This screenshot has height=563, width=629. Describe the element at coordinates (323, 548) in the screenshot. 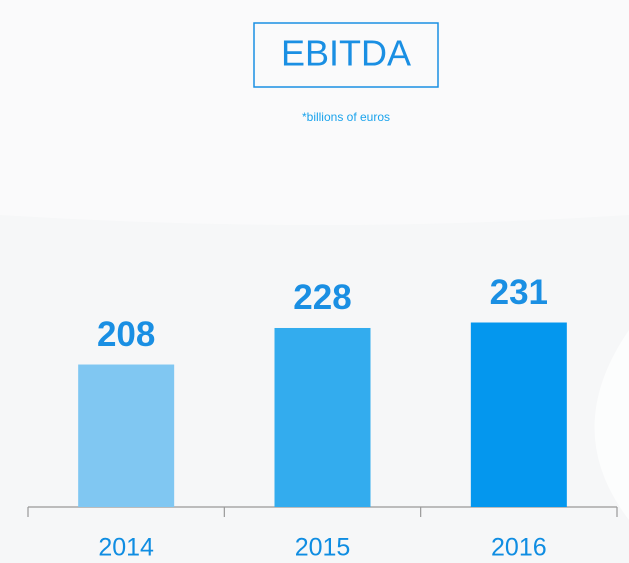

I see `x-tick-label: 2015` at that location.